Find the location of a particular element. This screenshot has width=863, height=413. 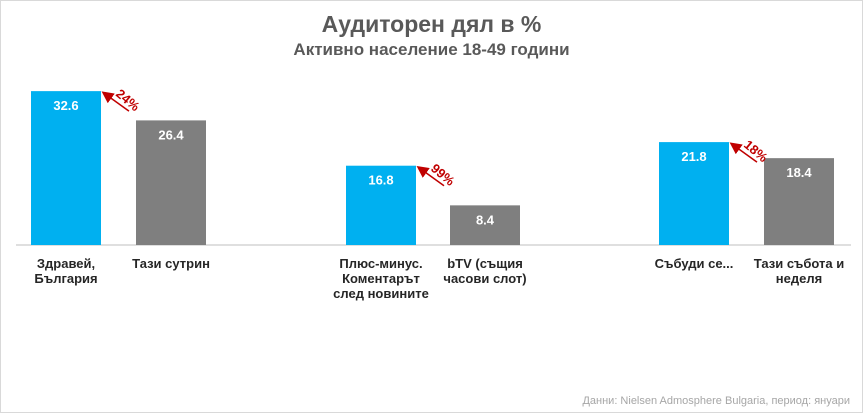

value-label: 16.8 is located at coordinates (380, 180).